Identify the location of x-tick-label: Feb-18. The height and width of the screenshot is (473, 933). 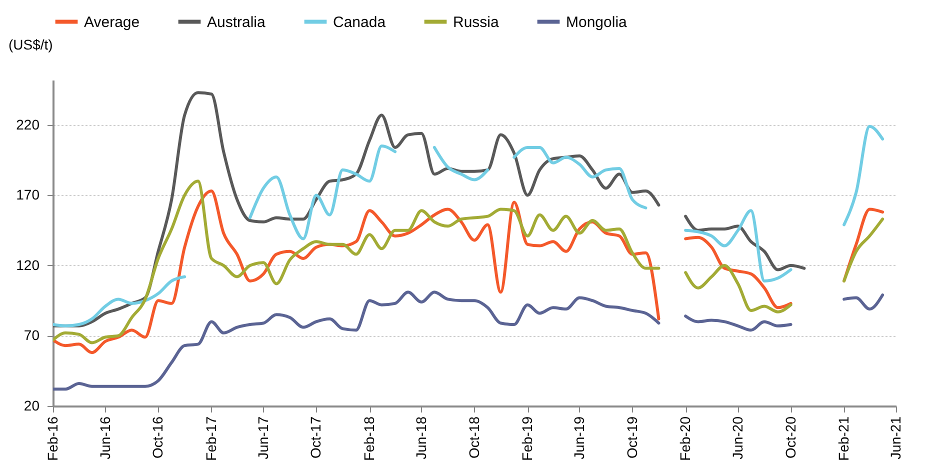
(369, 438).